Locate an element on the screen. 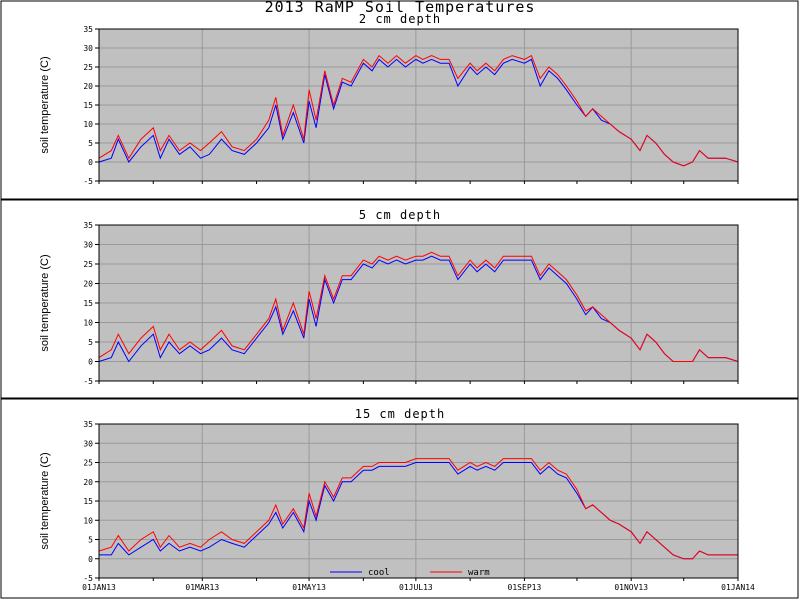 The image size is (800, 600). x-tick-label: 01SEP13 is located at coordinates (525, 587).